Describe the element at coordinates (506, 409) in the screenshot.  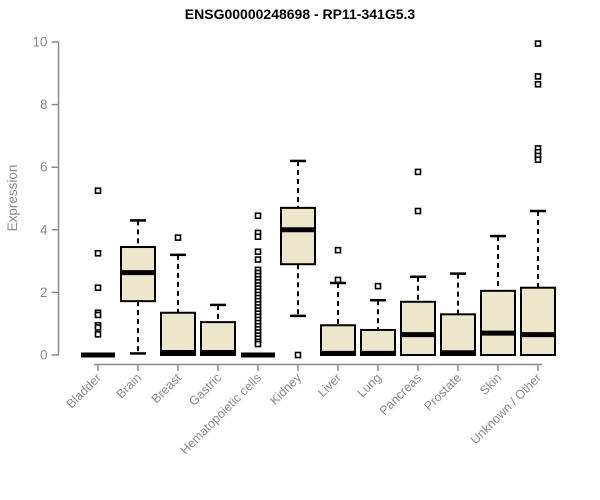
I see `x-tick-label: Unknown / Other` at that location.